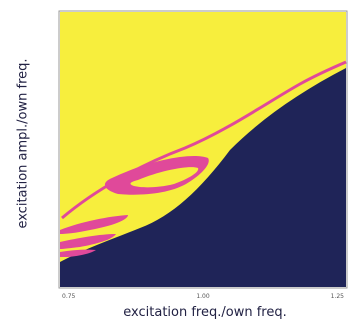  I want to click on region-pink-lobe-inner, so click(164, 177).